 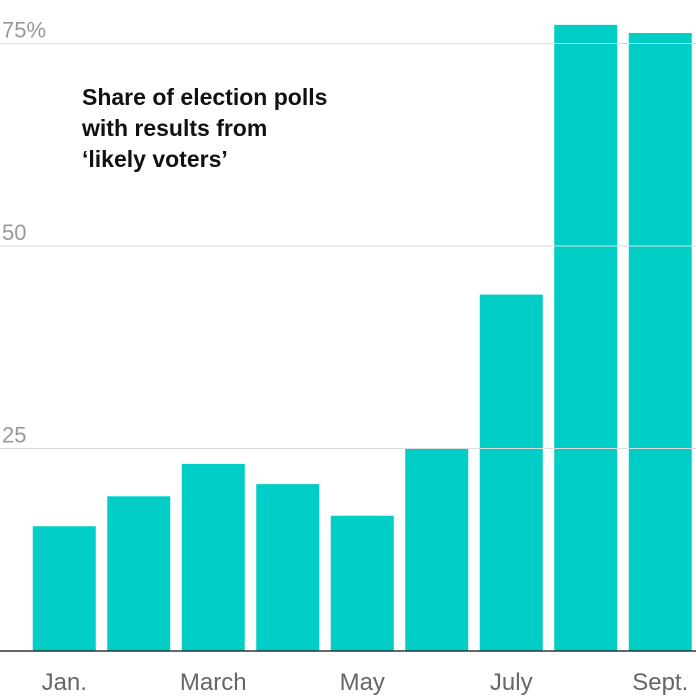 What do you see at coordinates (213, 682) in the screenshot?
I see `x-tick-label: March` at bounding box center [213, 682].